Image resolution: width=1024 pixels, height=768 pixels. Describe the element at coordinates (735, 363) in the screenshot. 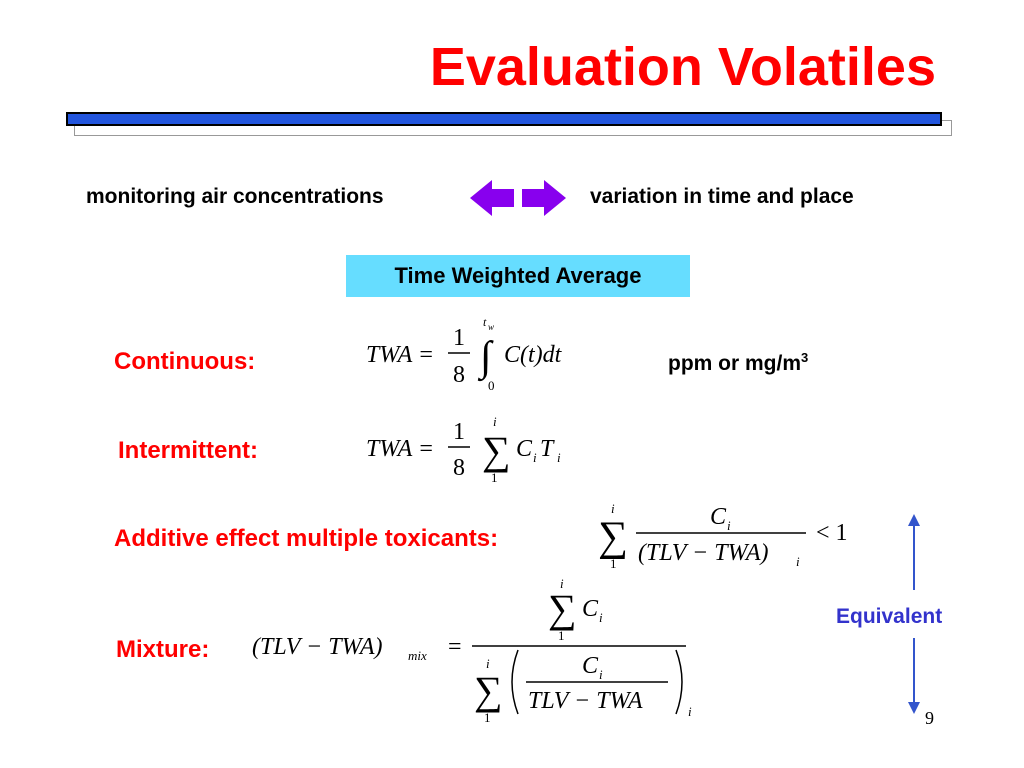

I see `units-main: ppm or mg/m` at that location.